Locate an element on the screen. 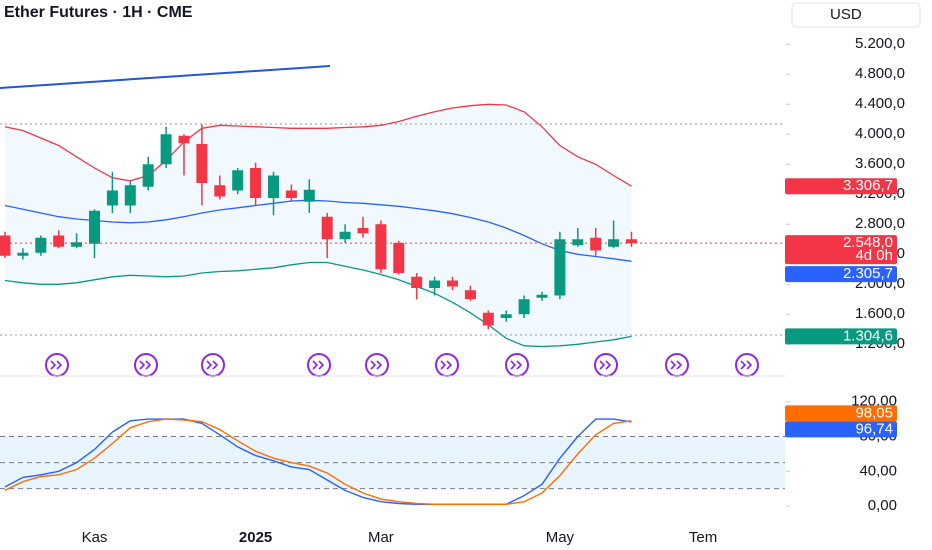  x-tick-label: Kas is located at coordinates (95, 537).